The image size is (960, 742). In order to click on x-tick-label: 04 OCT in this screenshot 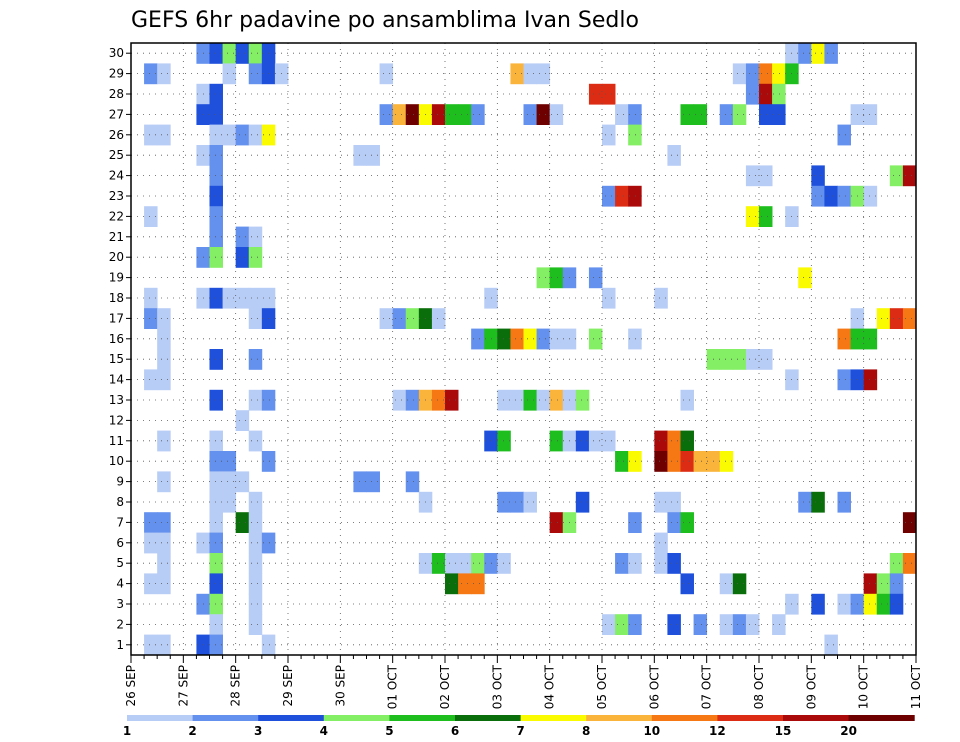, I will do `click(550, 686)`.